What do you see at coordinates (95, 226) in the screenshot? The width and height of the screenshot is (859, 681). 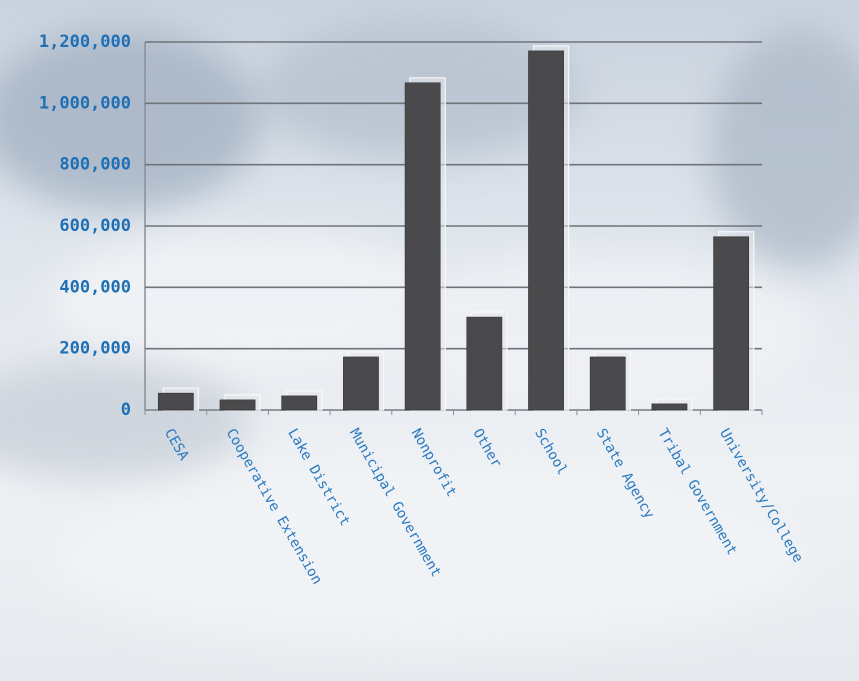 I see `y-tick-label: 600,000` at bounding box center [95, 226].